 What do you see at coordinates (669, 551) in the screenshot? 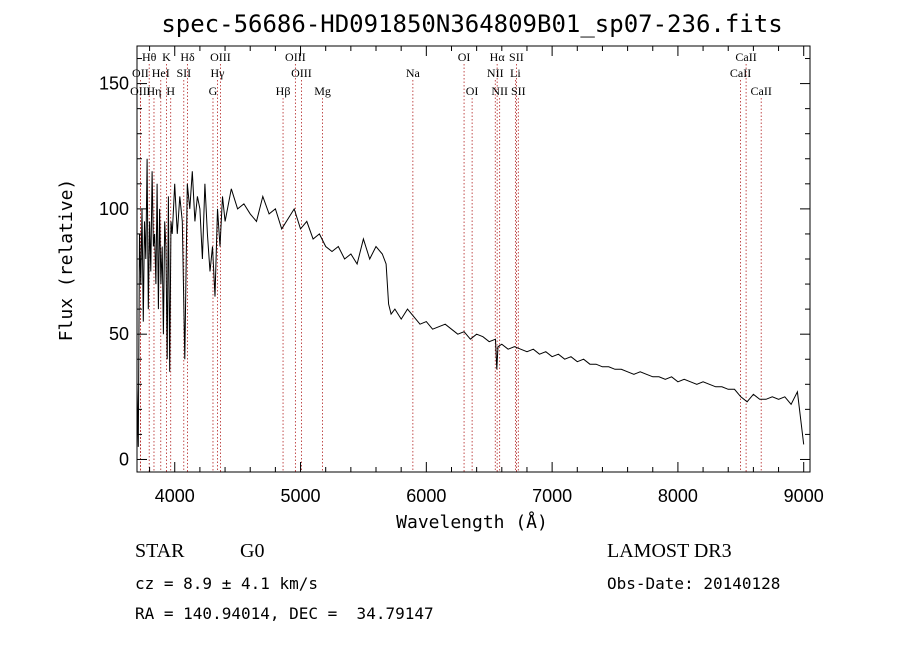
I see `survey-label: LAMOST DR3` at bounding box center [669, 551].